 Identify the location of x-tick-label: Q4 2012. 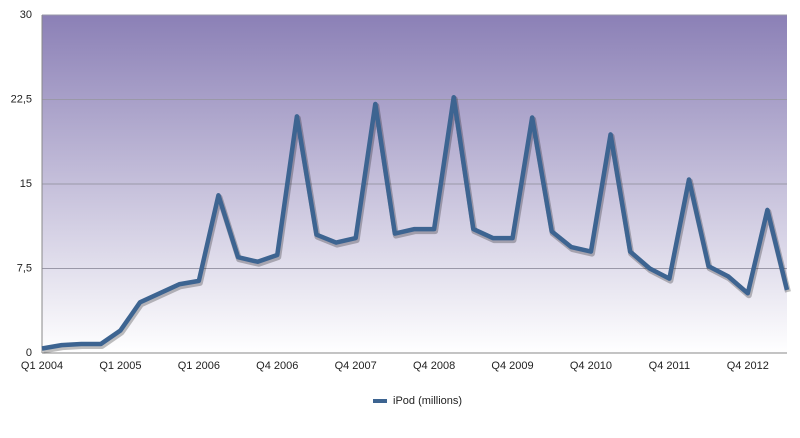
(748, 366).